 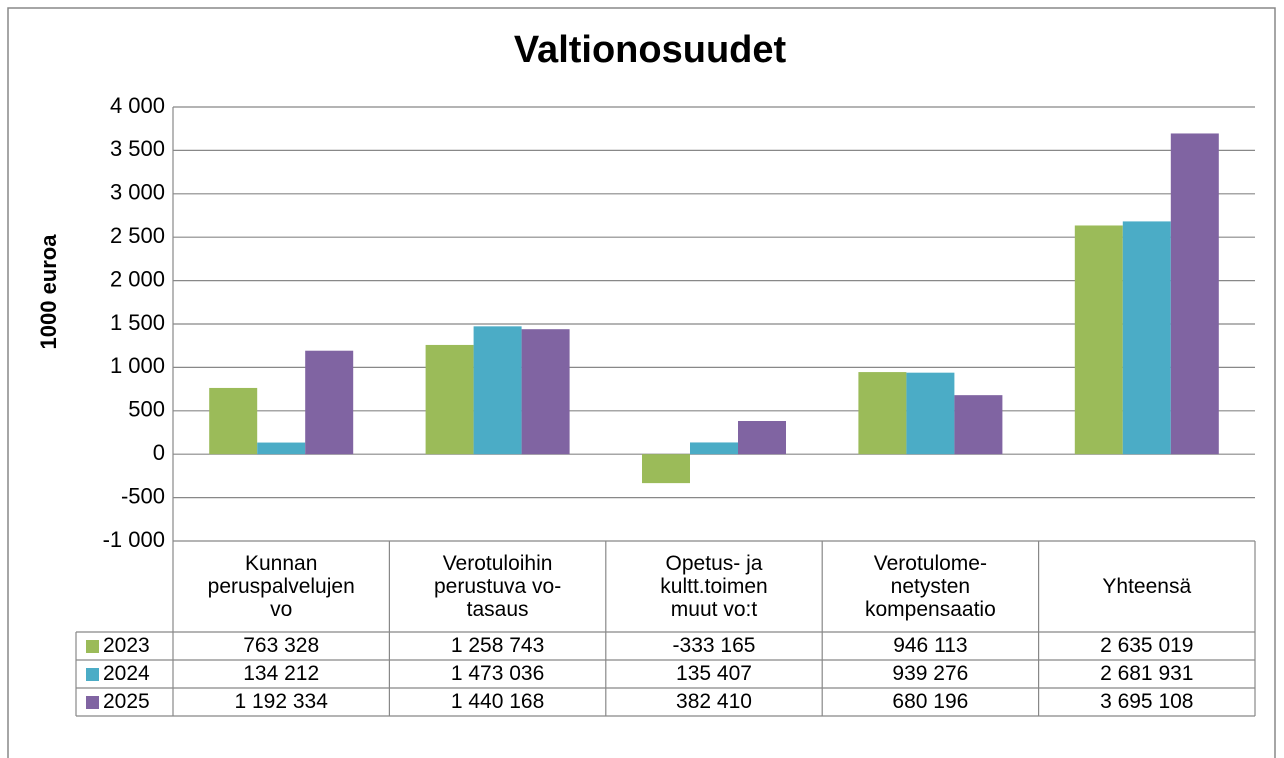 What do you see at coordinates (1147, 674) in the screenshot?
I see `table-value: 2 681 931` at bounding box center [1147, 674].